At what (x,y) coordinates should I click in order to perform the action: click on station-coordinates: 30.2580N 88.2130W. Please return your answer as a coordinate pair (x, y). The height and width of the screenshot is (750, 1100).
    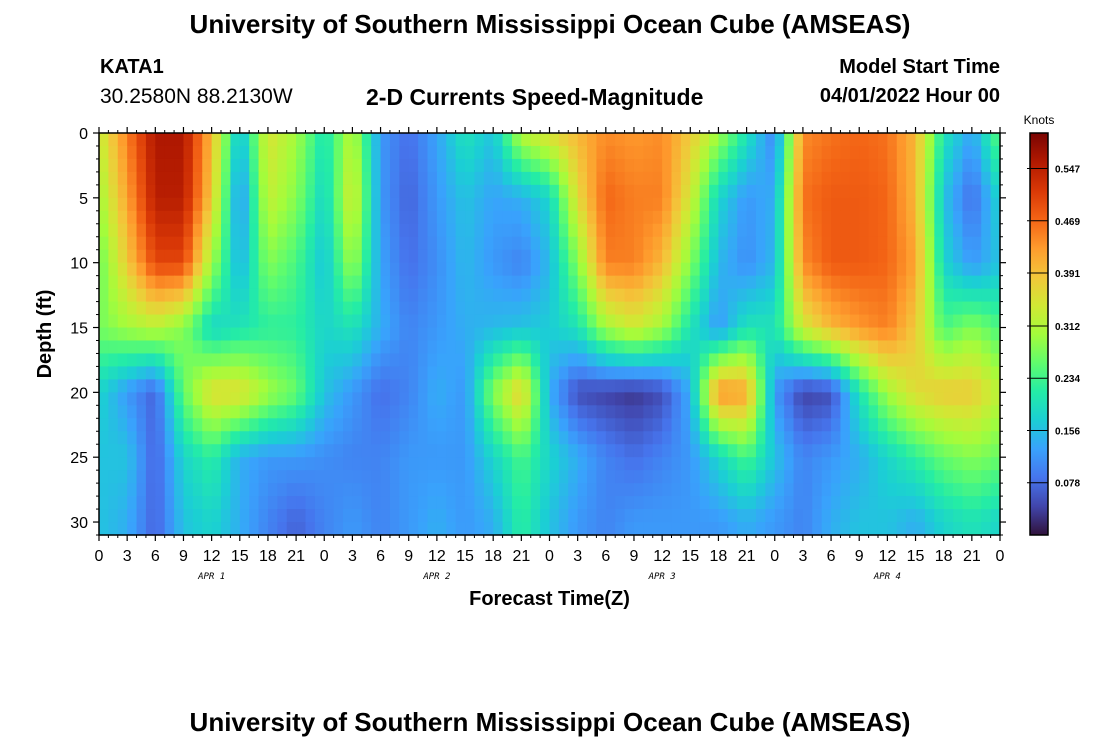
    Looking at the image, I should click on (196, 96).